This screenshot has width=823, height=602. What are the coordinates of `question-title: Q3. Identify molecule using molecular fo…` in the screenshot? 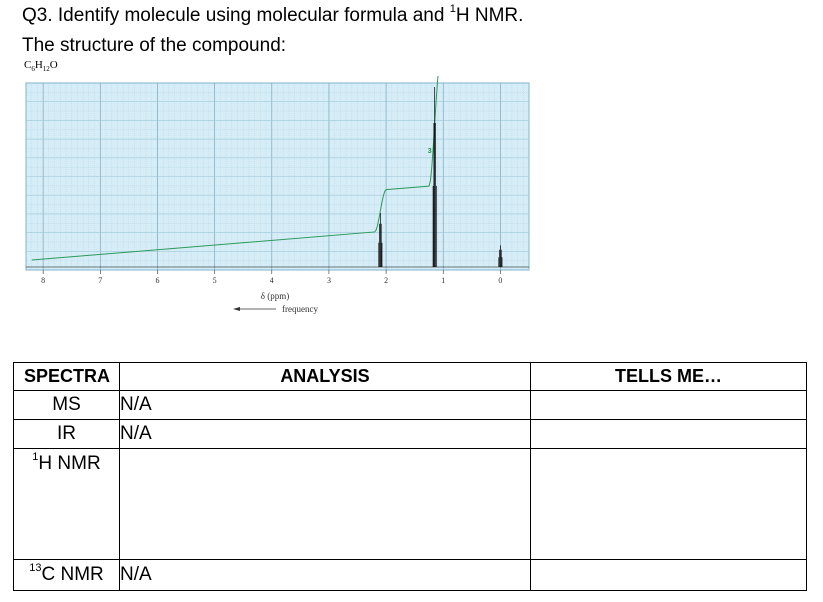 It's located at (273, 15).